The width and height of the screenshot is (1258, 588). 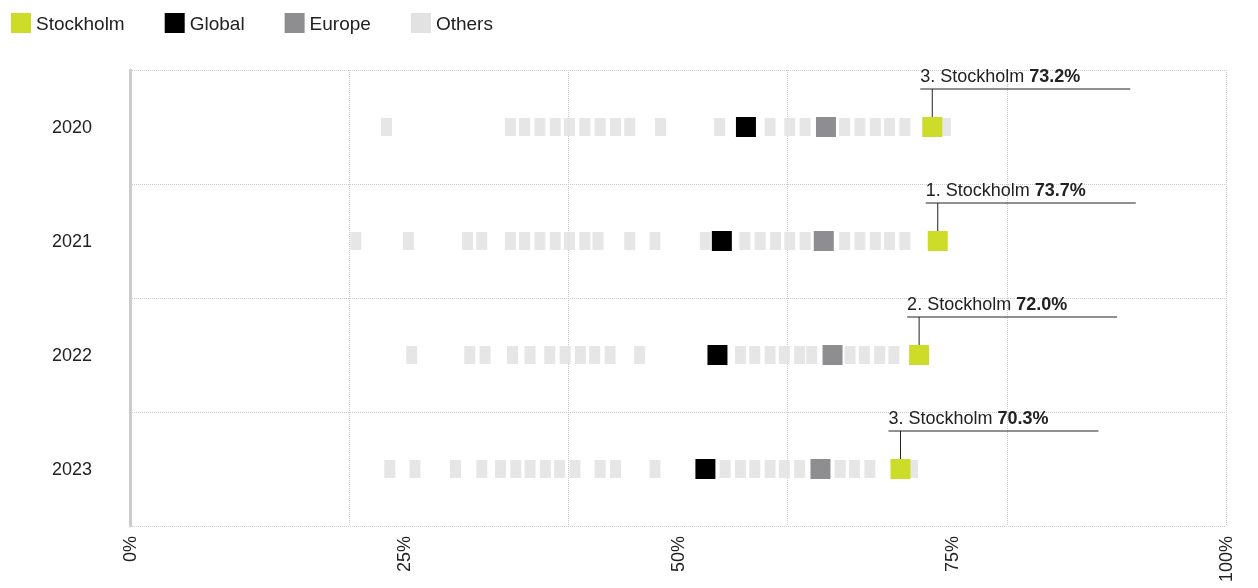 I want to click on y-tick-label: 2023, so click(x=71, y=469).